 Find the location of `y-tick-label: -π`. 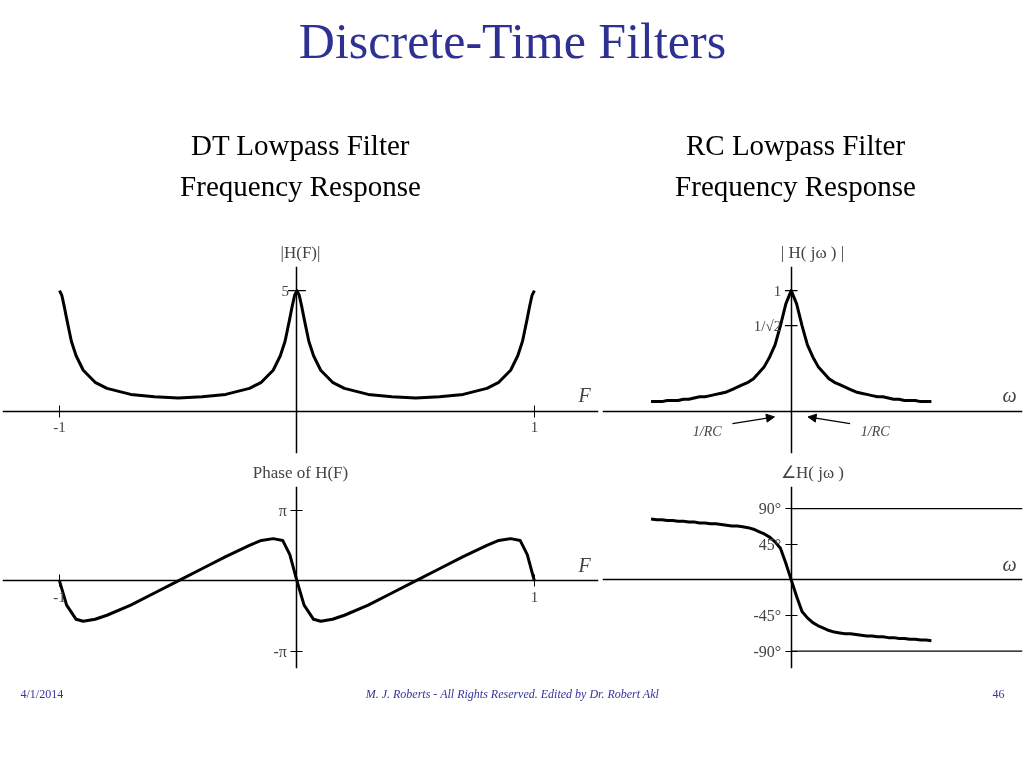

y-tick-label: -π is located at coordinates (280, 651).